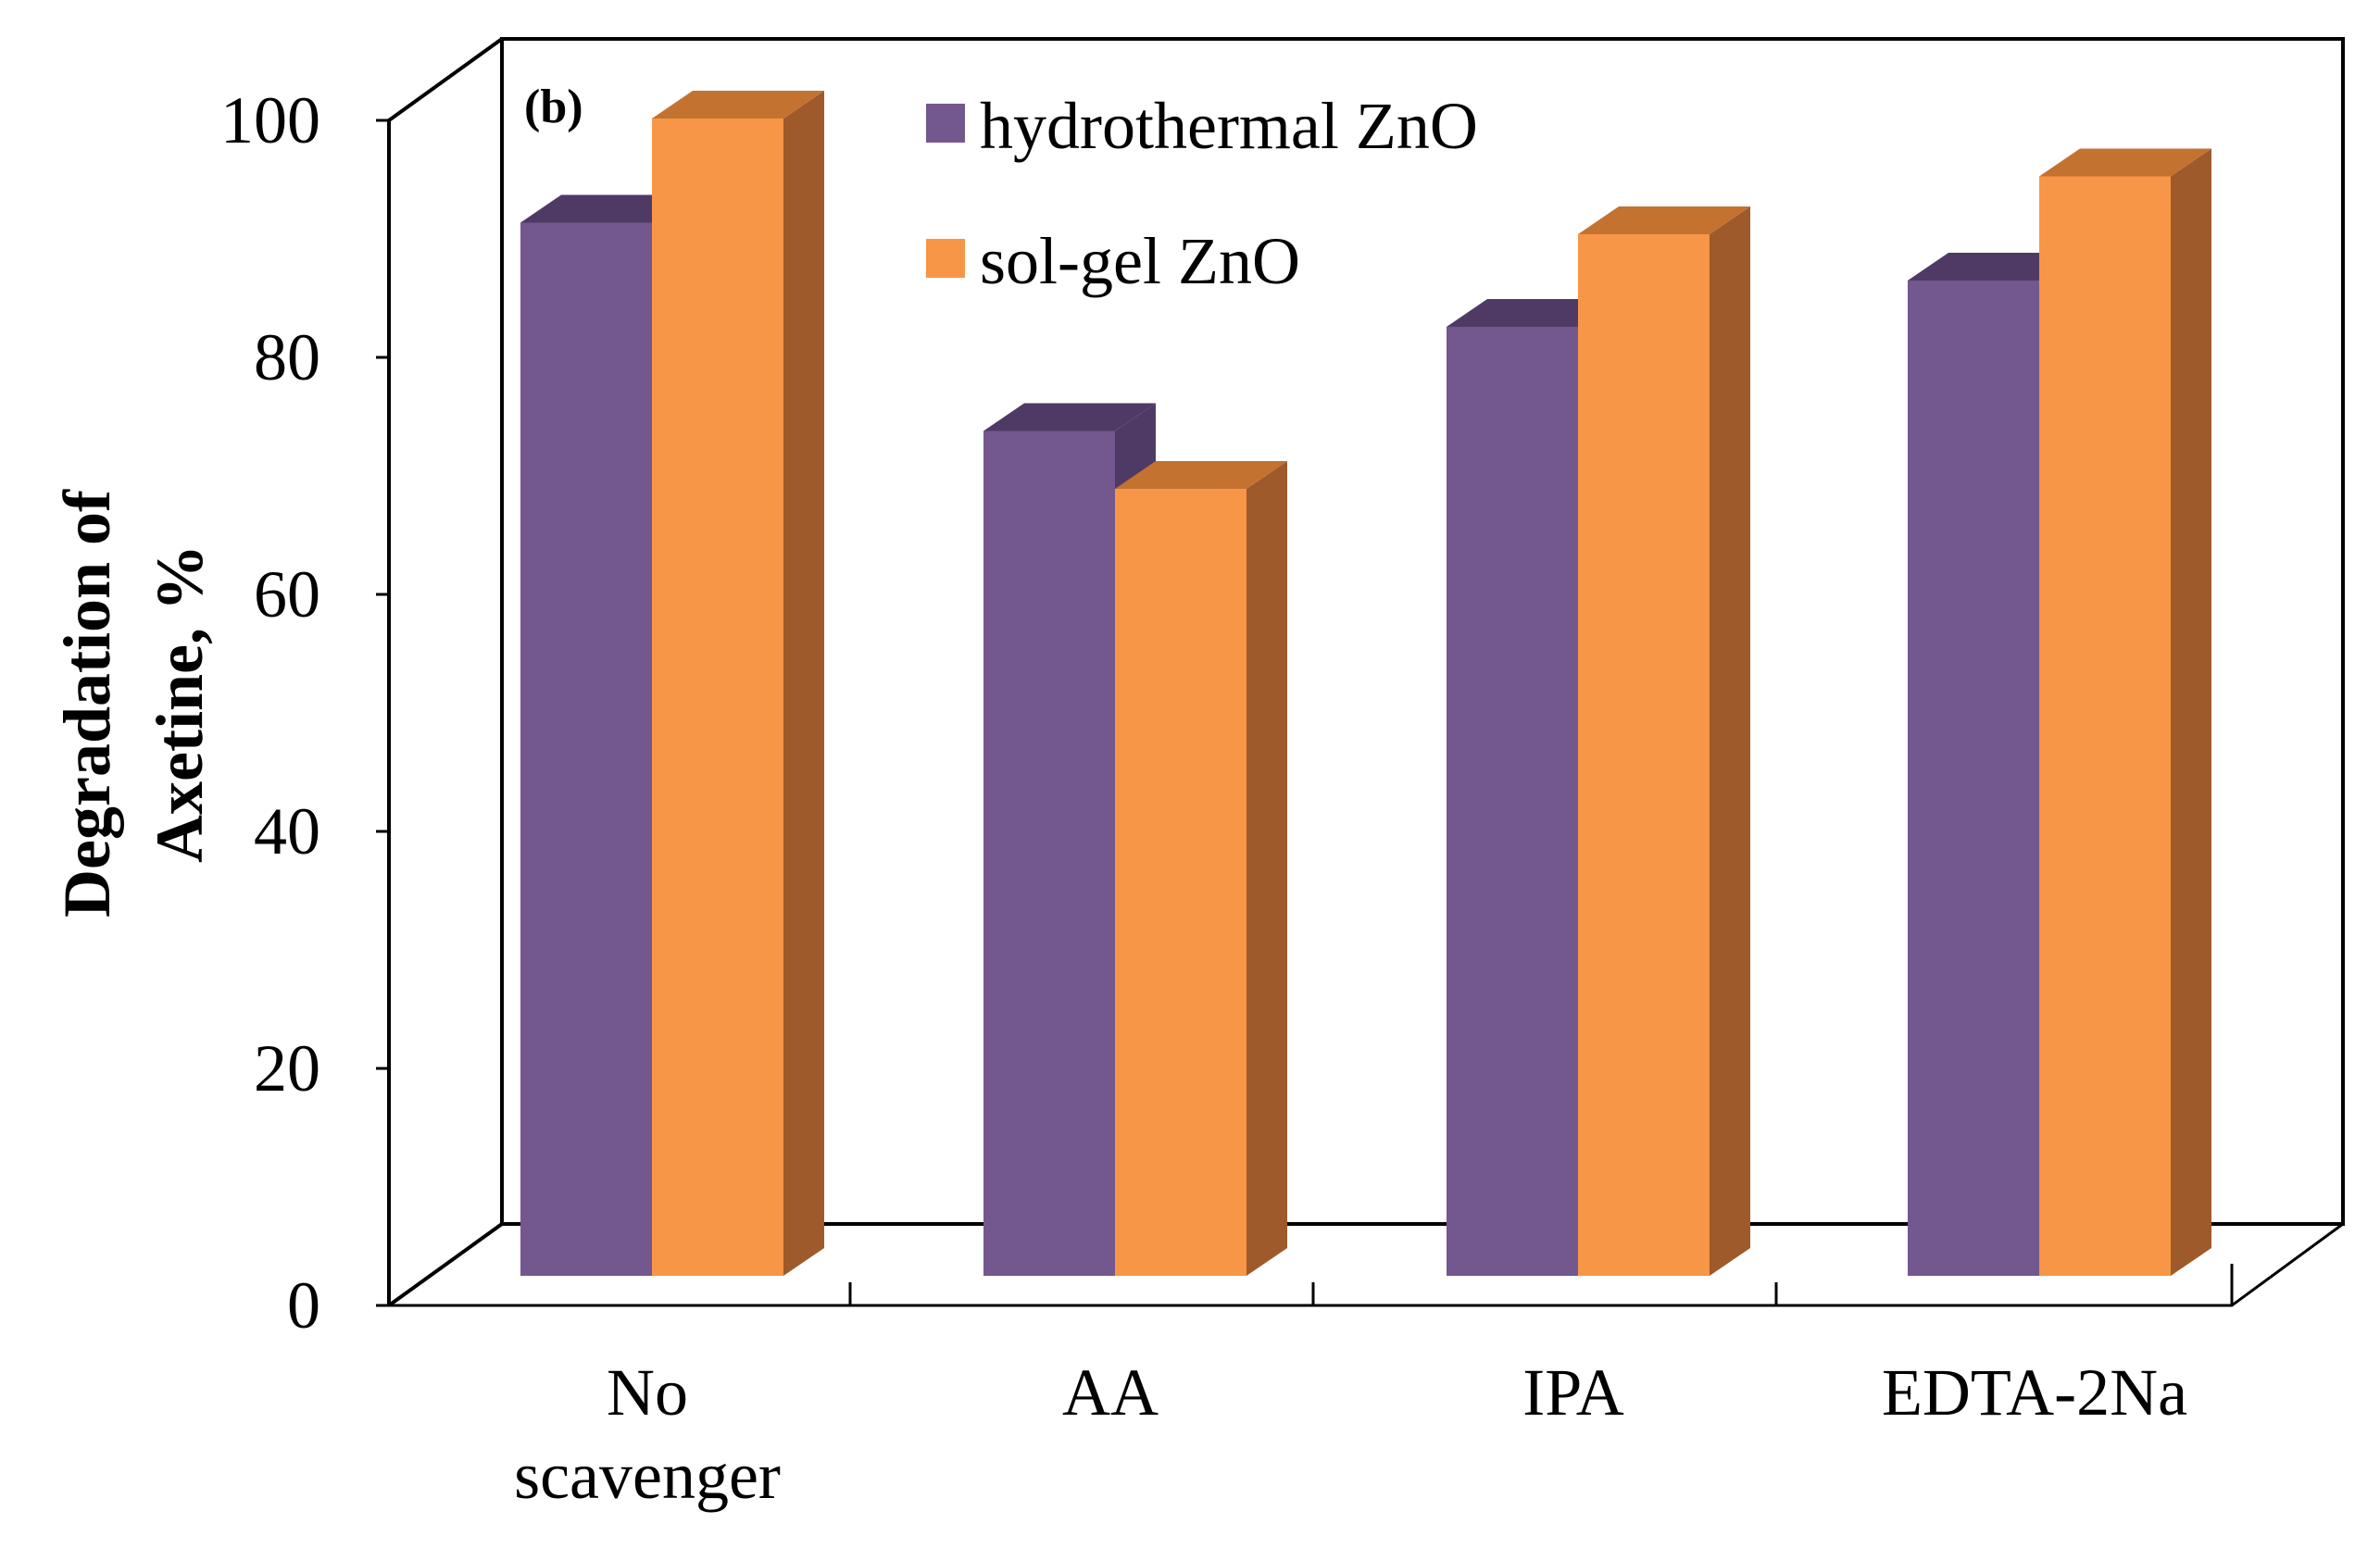 The image size is (2380, 1548). What do you see at coordinates (647, 1392) in the screenshot?
I see `category-label: No` at bounding box center [647, 1392].